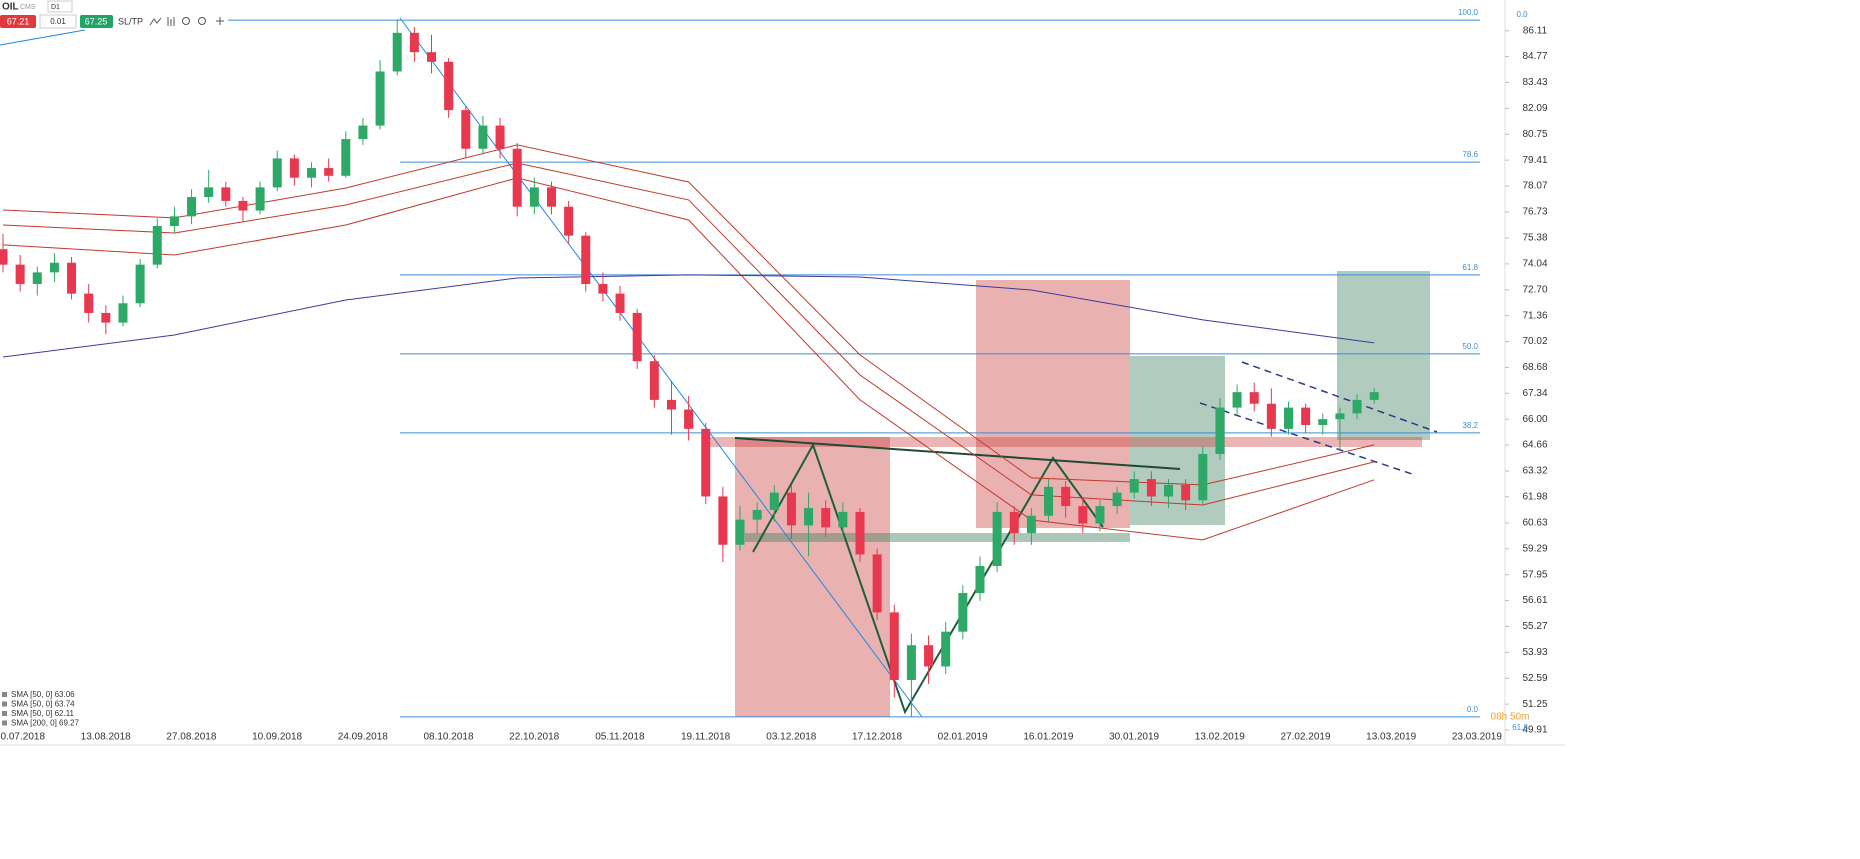 The image size is (1860, 859). Describe the element at coordinates (1470, 346) in the screenshot. I see `fib-label: 50.0` at that location.